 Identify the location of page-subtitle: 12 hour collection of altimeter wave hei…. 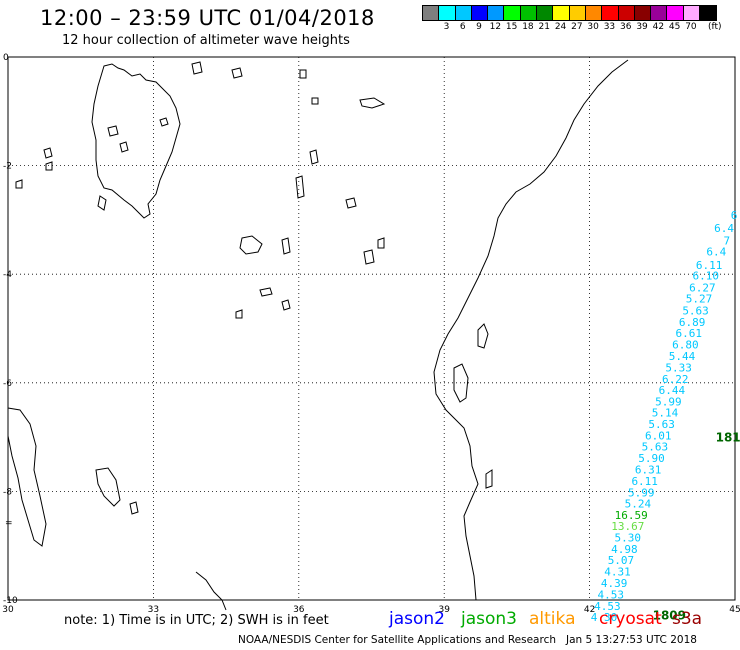
(206, 40).